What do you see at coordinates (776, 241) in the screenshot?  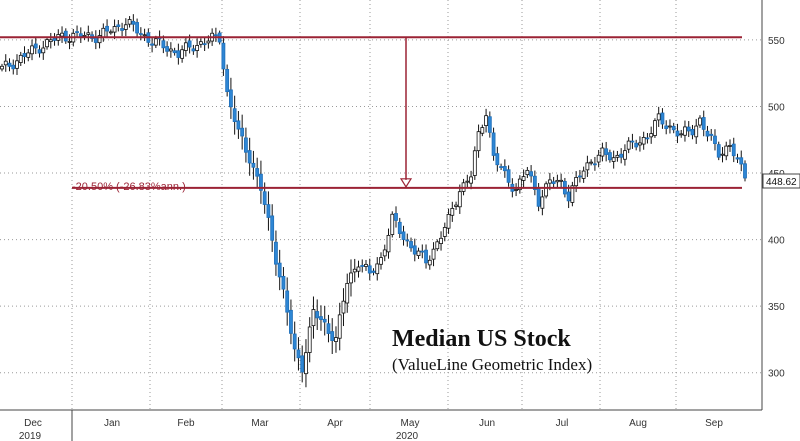 I see `y-tick-label: 400` at bounding box center [776, 241].